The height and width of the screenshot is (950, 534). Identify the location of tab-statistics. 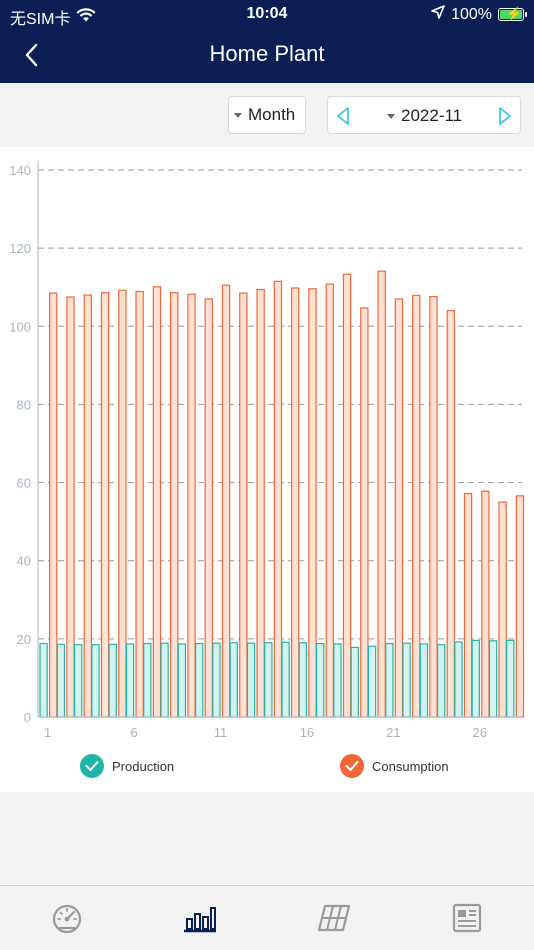
(200, 918).